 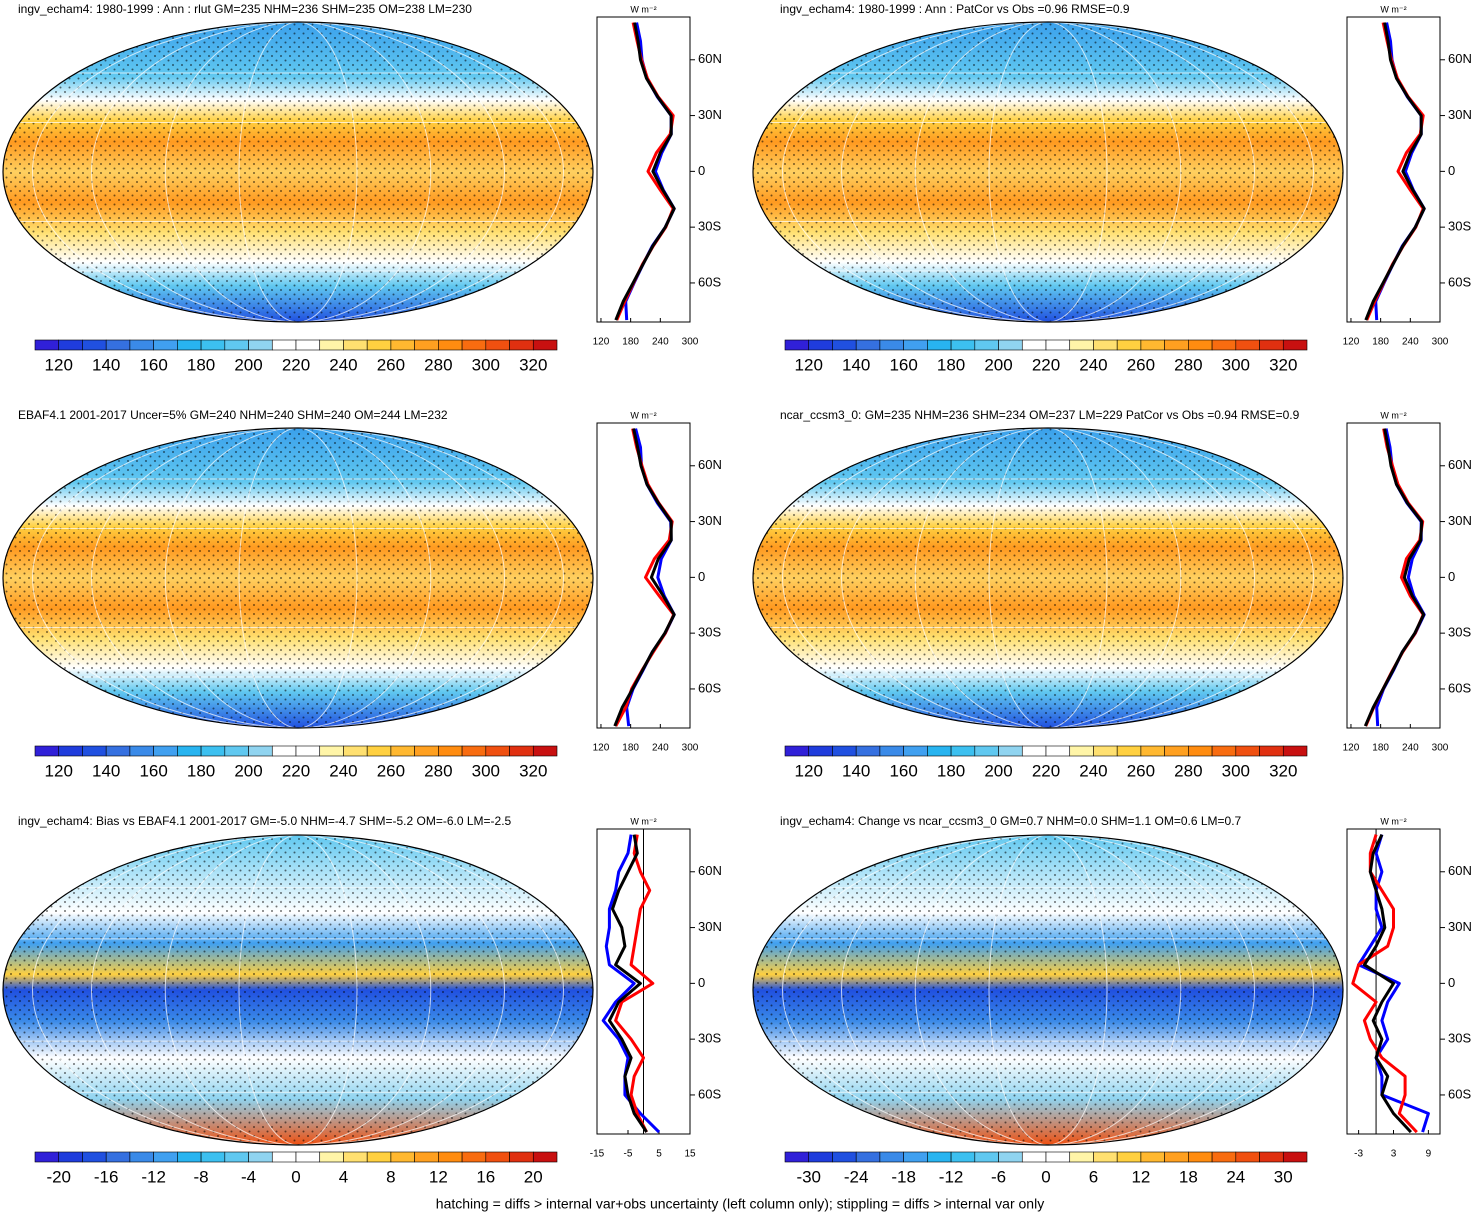 I want to click on colorbar-label: 280, so click(x=438, y=770).